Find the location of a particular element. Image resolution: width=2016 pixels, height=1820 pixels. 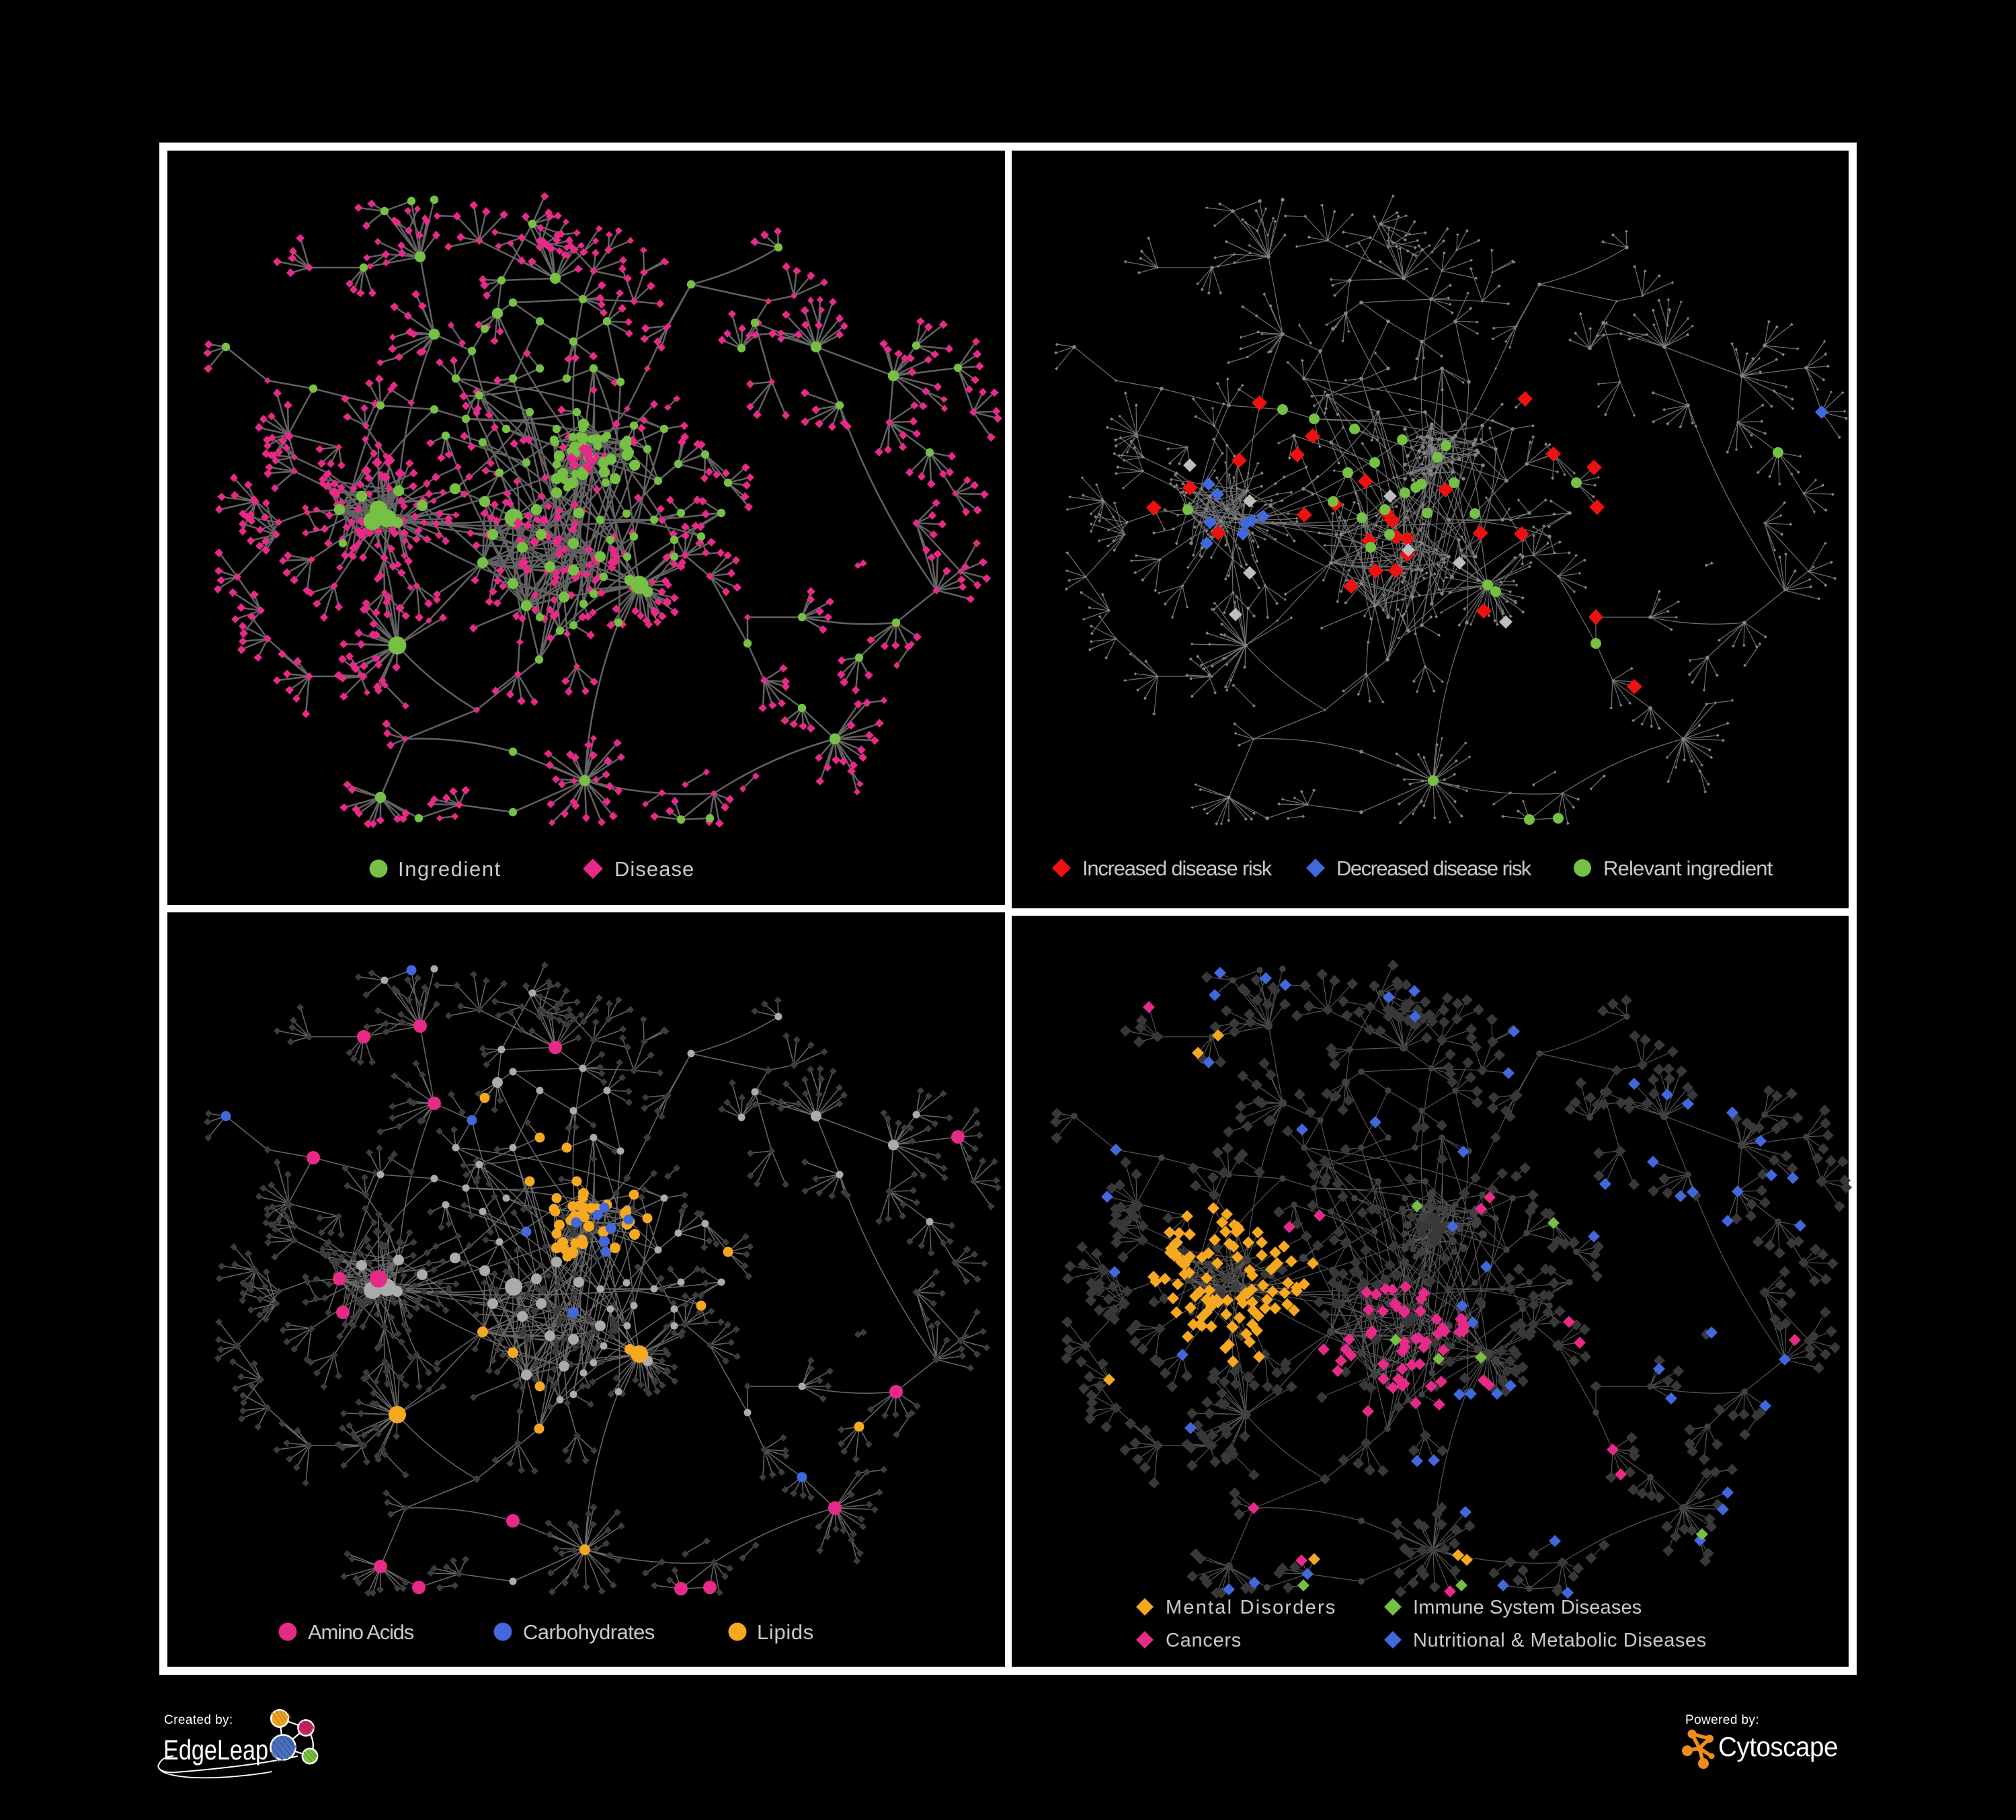

svg-text: Amino Acids is located at coordinates (361, 1632).